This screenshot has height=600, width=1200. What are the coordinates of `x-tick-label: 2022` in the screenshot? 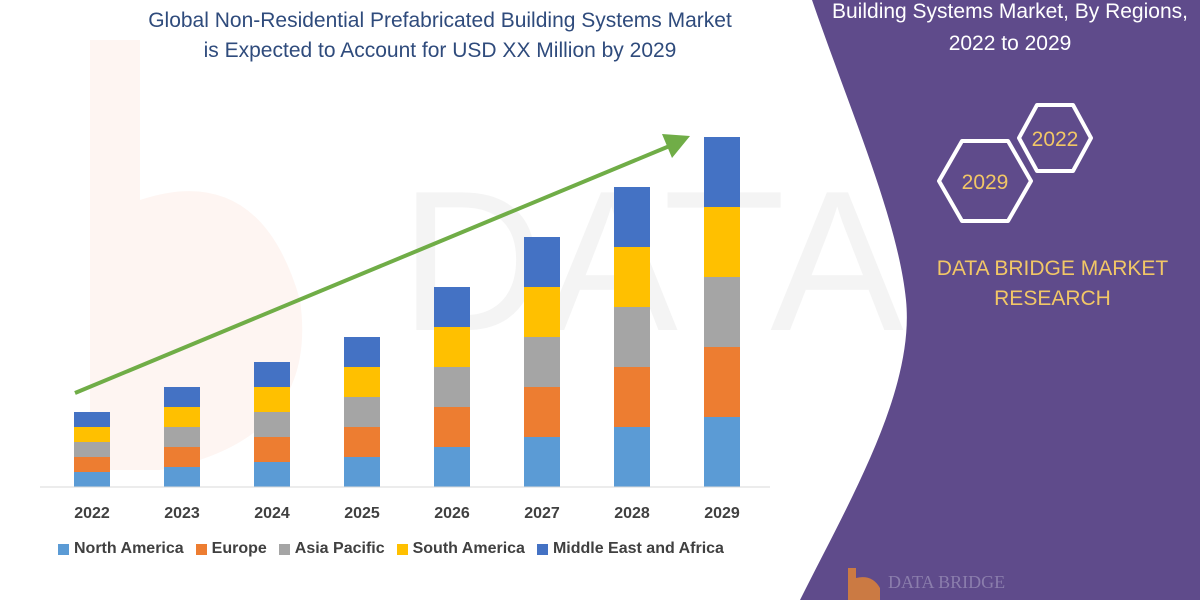 It's located at (92, 513).